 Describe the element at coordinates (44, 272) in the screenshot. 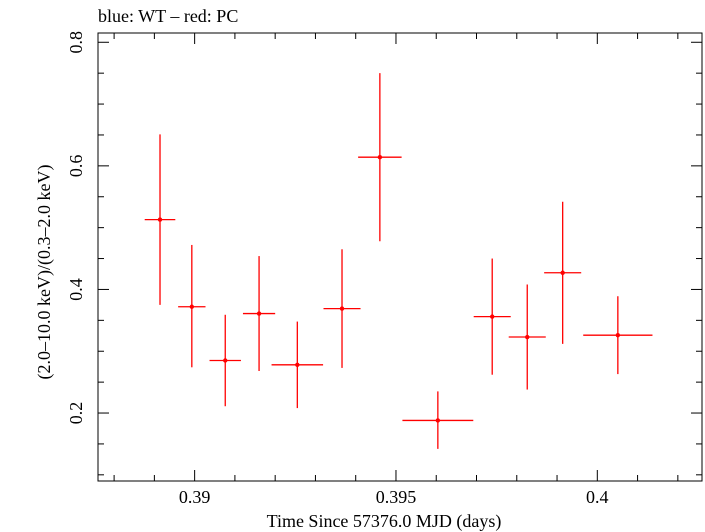

I see `y-axis-label: (2.0–10.0 keV)/(0.3–2.0 keV)` at that location.